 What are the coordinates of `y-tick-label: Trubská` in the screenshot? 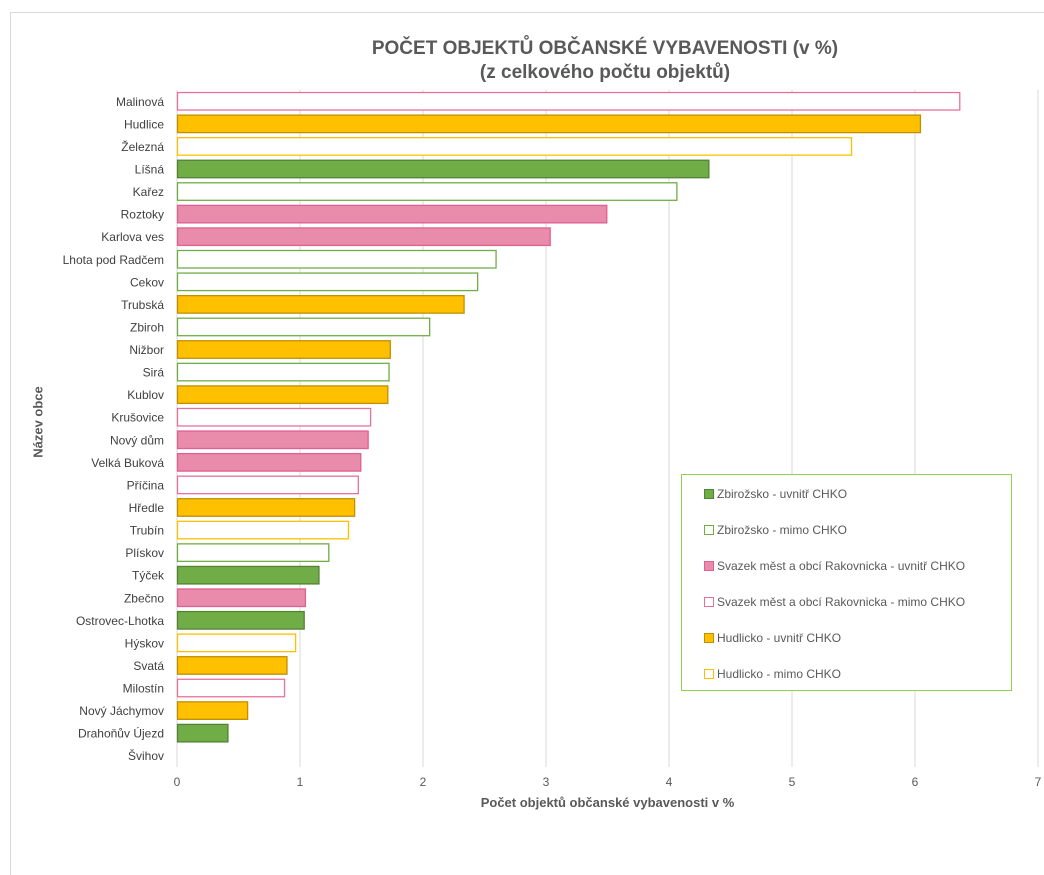 It's located at (142, 305).